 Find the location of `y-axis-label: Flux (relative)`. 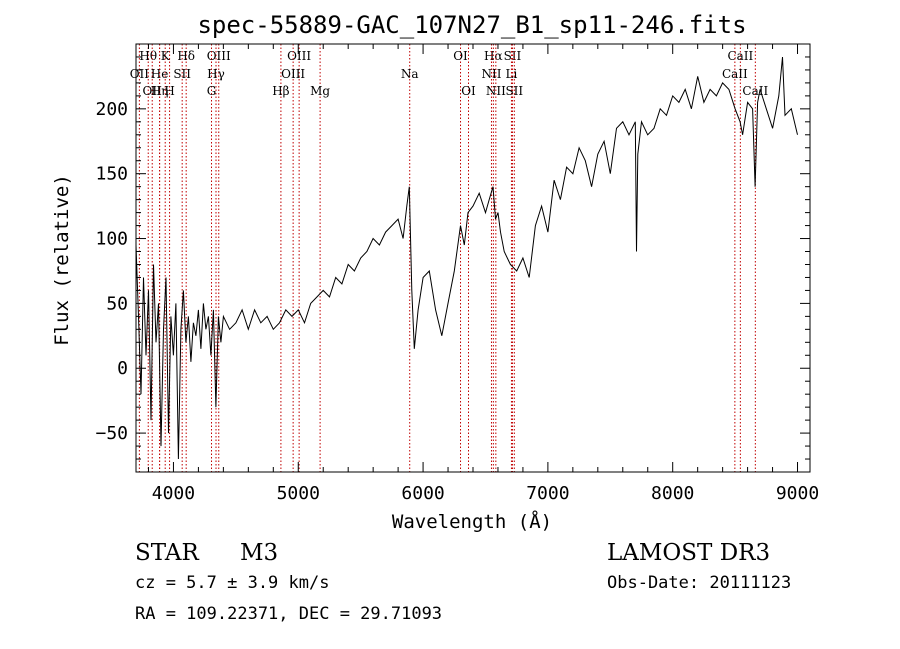

y-axis-label: Flux (relative) is located at coordinates (62, 260).